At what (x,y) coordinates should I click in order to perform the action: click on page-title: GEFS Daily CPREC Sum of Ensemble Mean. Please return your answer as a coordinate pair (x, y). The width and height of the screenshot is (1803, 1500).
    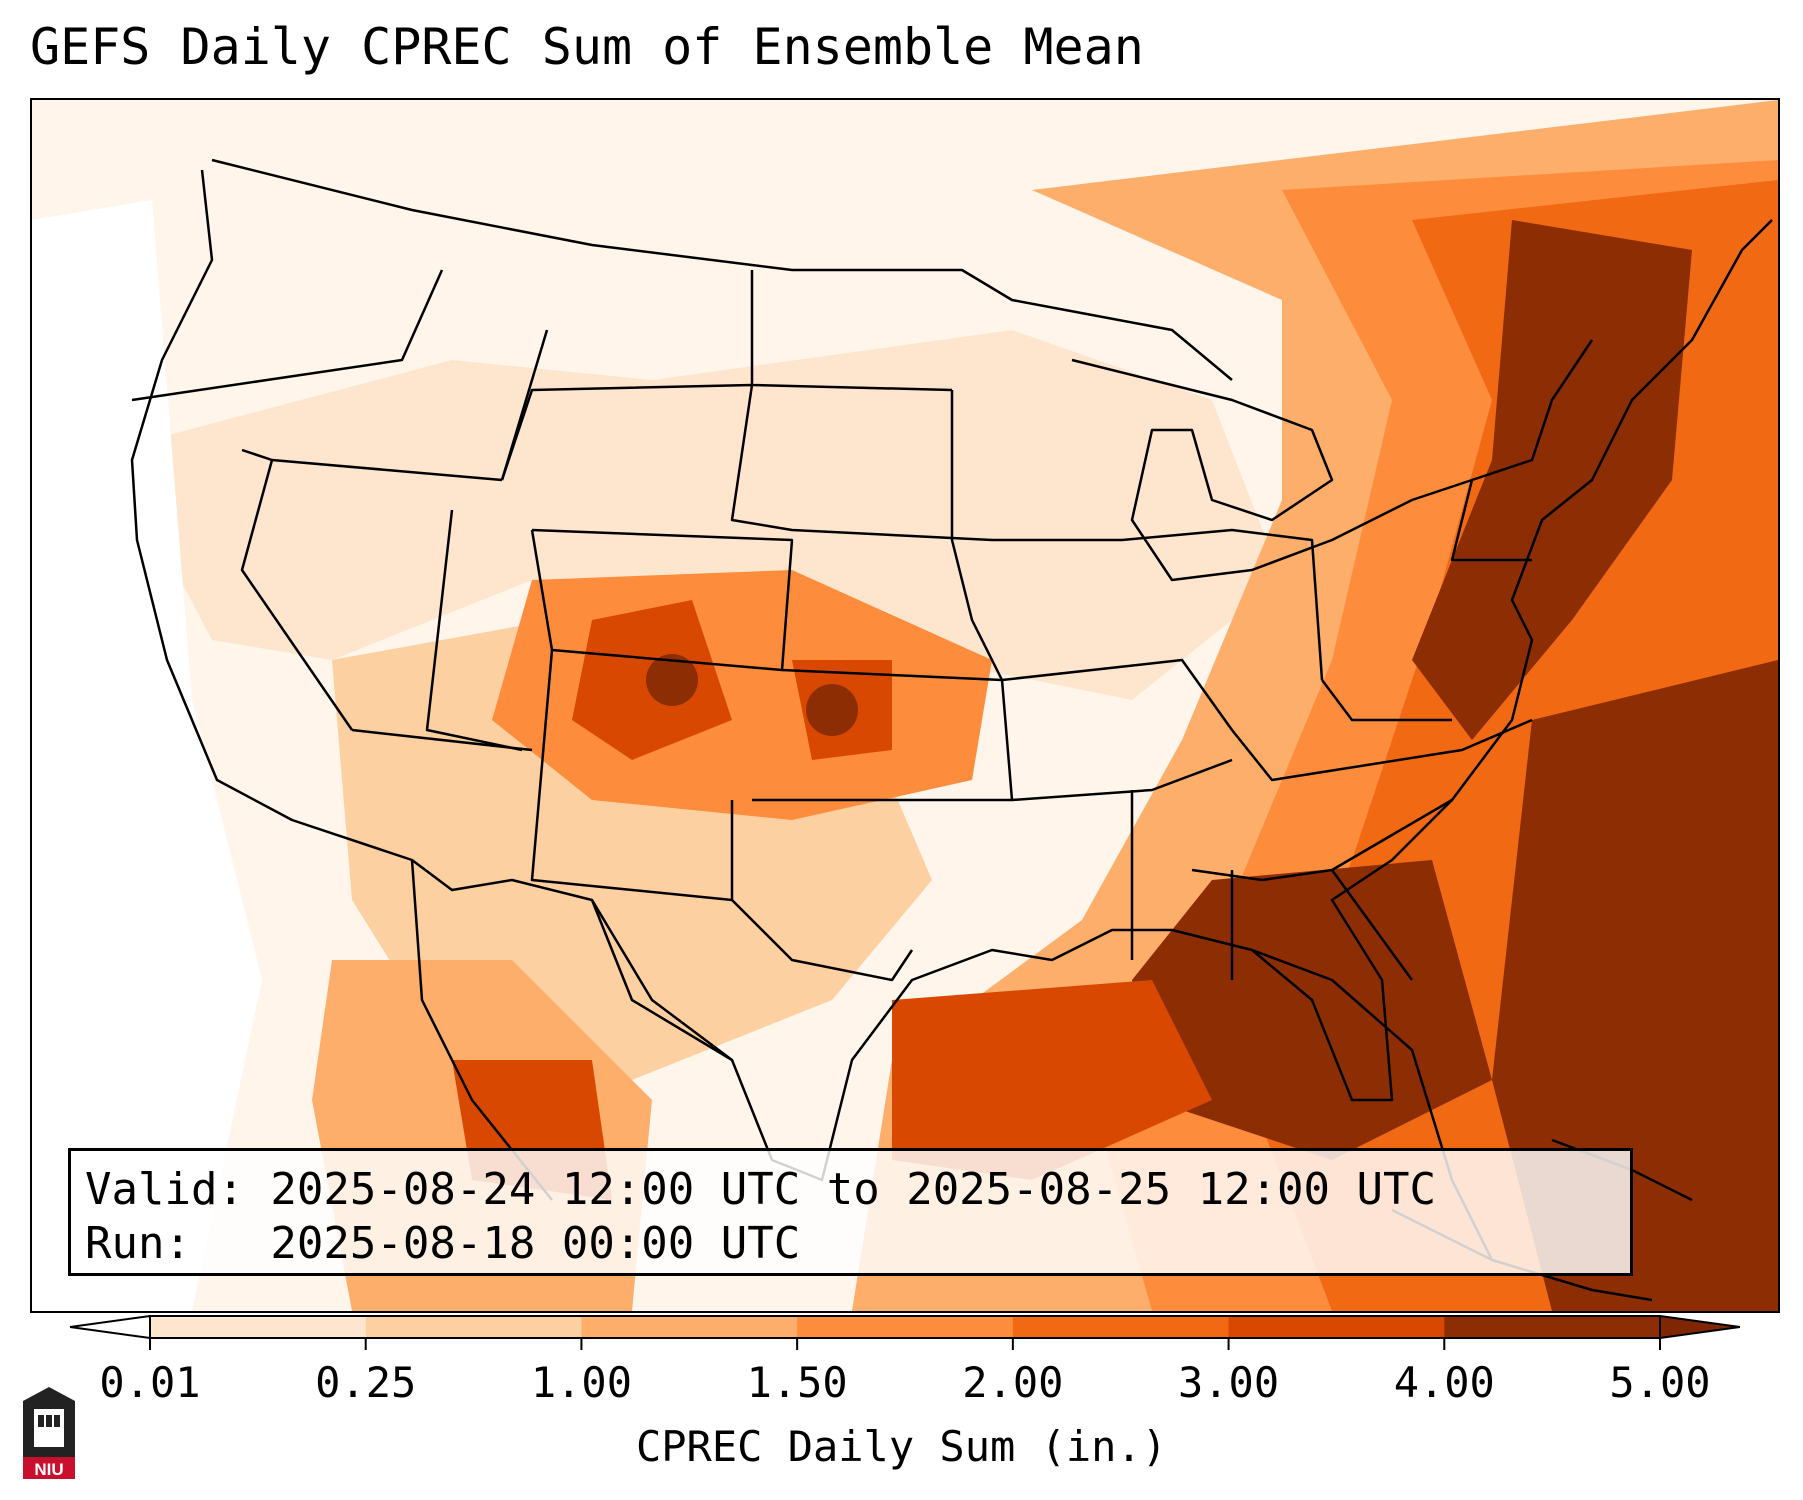
    Looking at the image, I should click on (587, 47).